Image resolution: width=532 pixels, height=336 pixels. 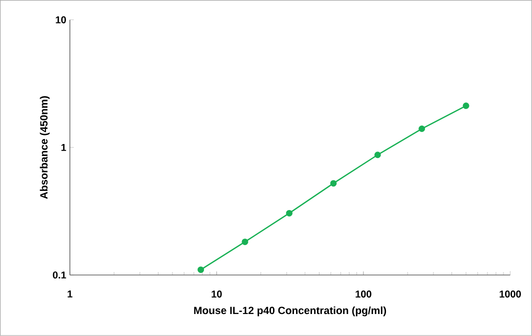 I want to click on y-tick-label: 0.1, so click(x=59, y=275).